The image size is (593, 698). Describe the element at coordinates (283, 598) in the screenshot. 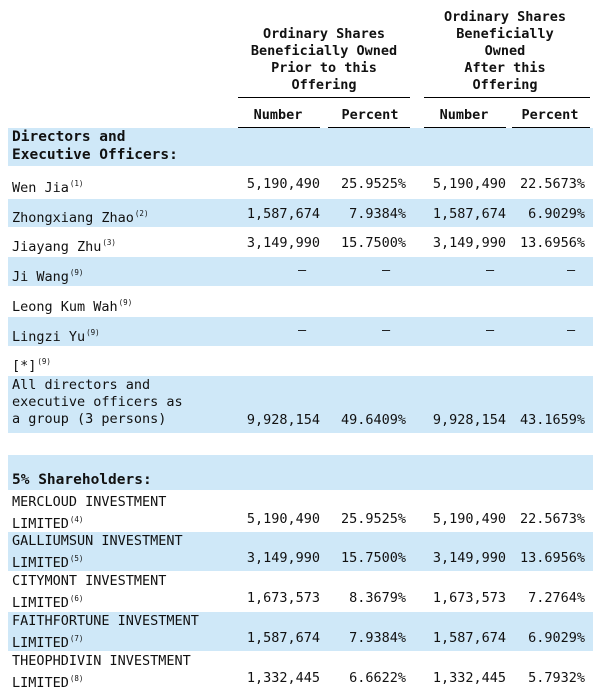

I see `row-number-prior: 1,673,573` at that location.